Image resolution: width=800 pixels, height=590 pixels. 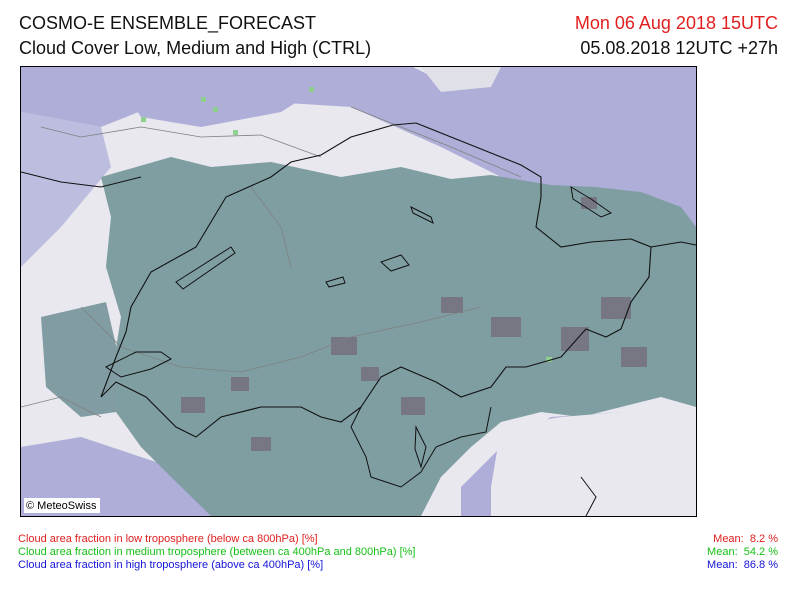 What do you see at coordinates (591, 202) in the screenshot?
I see `lake-constance` at bounding box center [591, 202].